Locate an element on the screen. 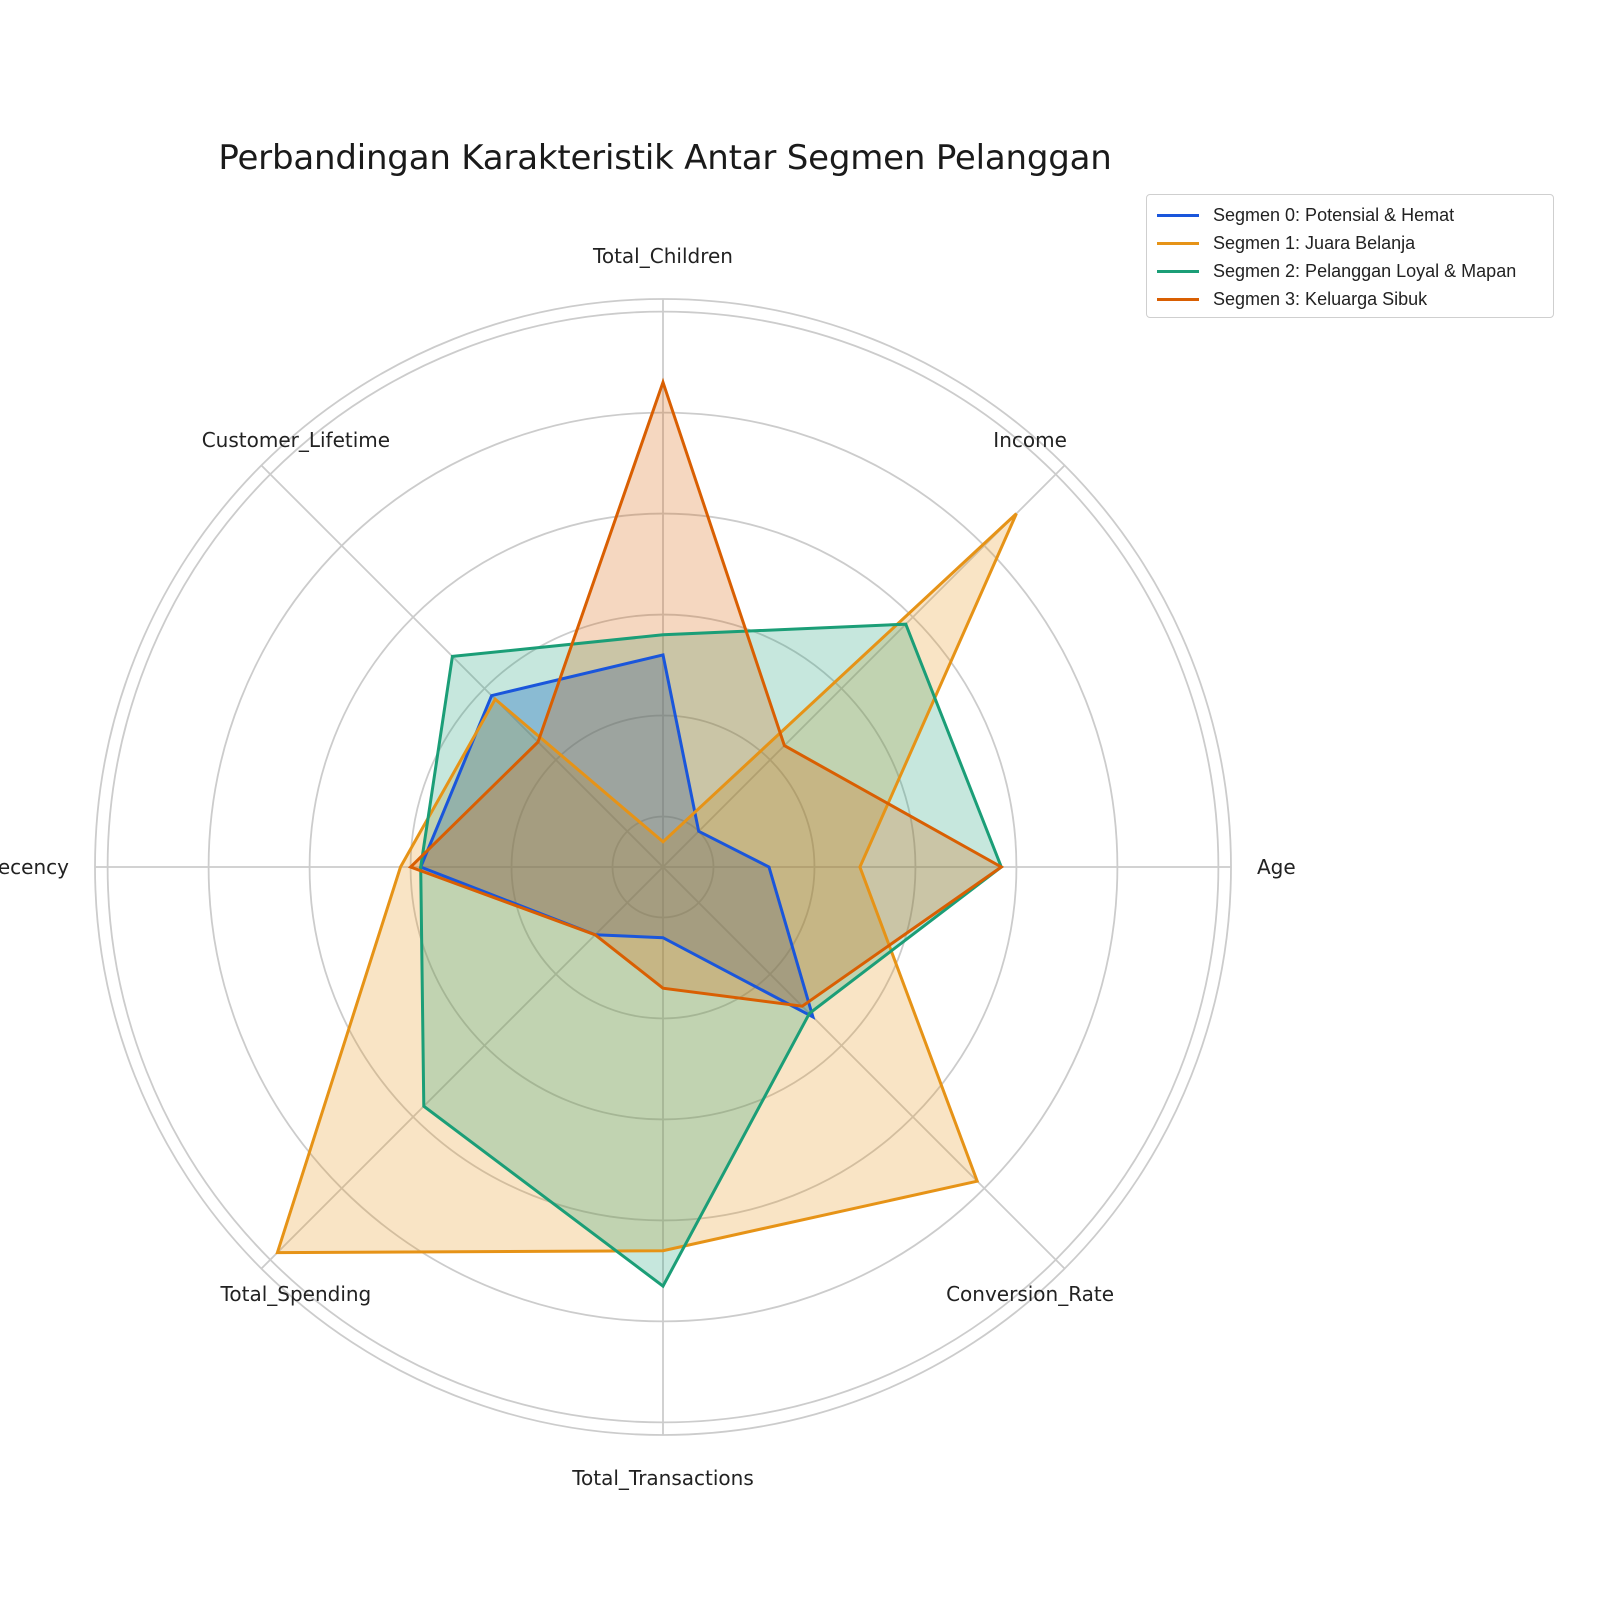 Image resolution: width=1600 pixels, height=1600 pixels. axis-label: Recency is located at coordinates (34, 867).